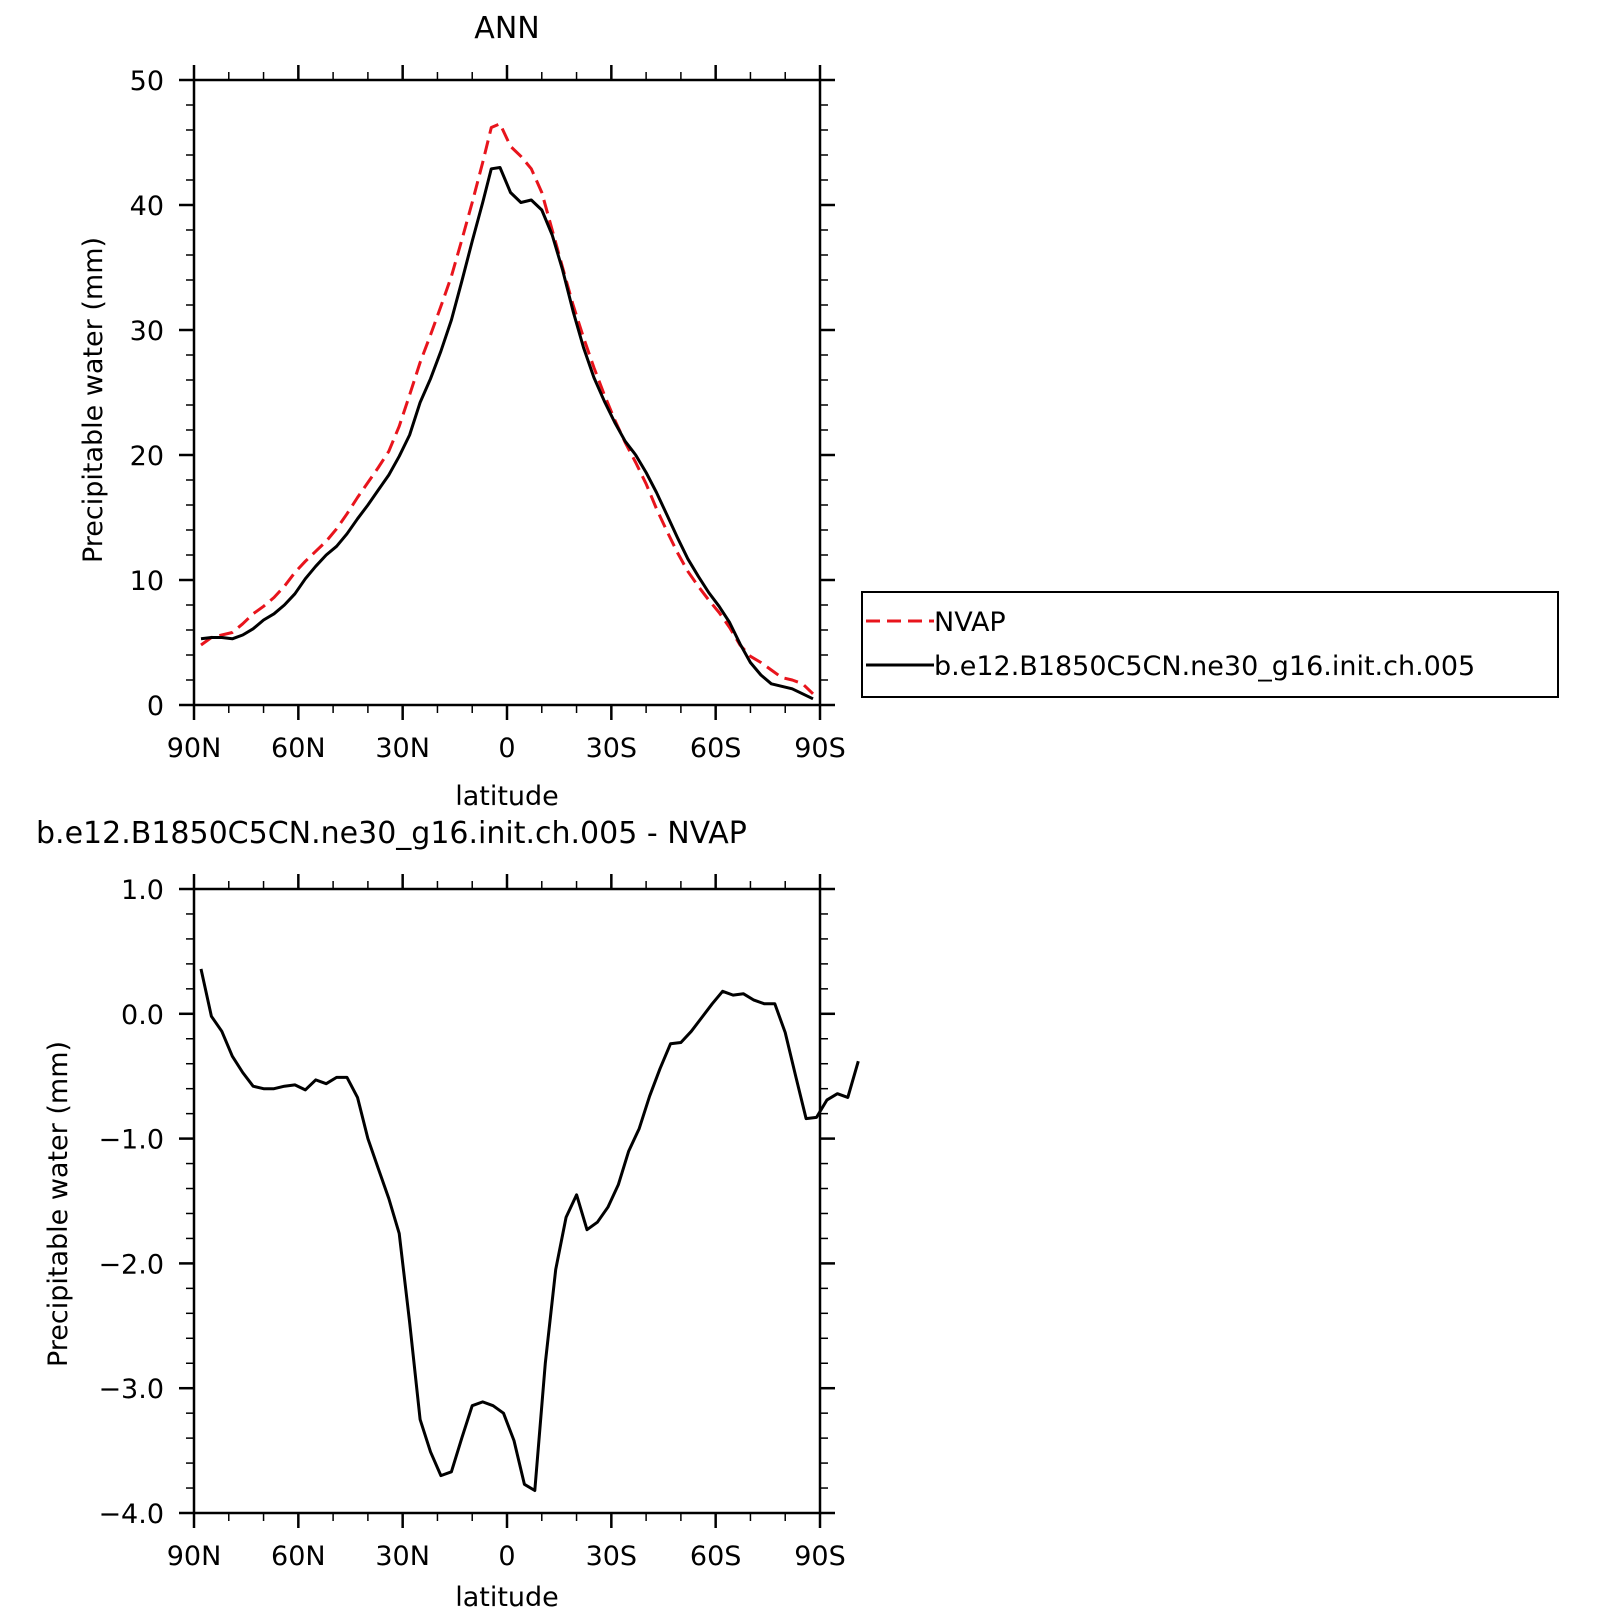 Image resolution: width=1617 pixels, height=1613 pixels. I want to click on top-x-tick-label: 60S, so click(716, 748).